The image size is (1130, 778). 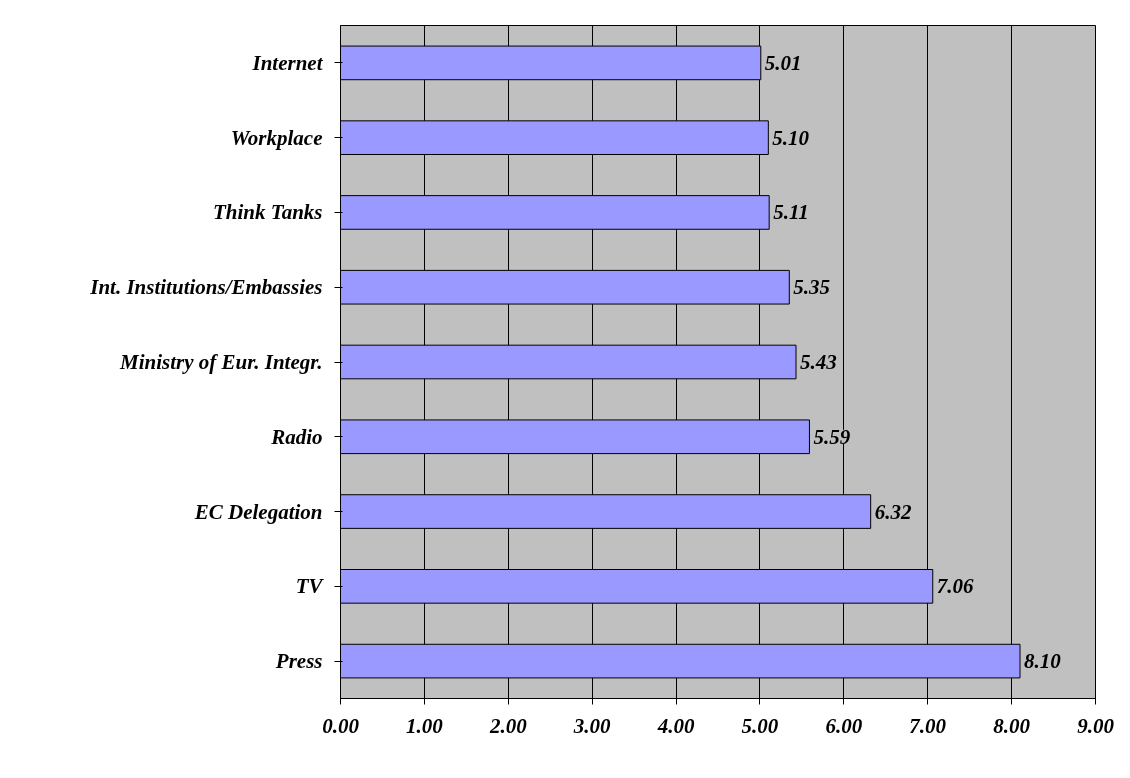 What do you see at coordinates (844, 725) in the screenshot?
I see `x-tick-label: 6.00` at bounding box center [844, 725].